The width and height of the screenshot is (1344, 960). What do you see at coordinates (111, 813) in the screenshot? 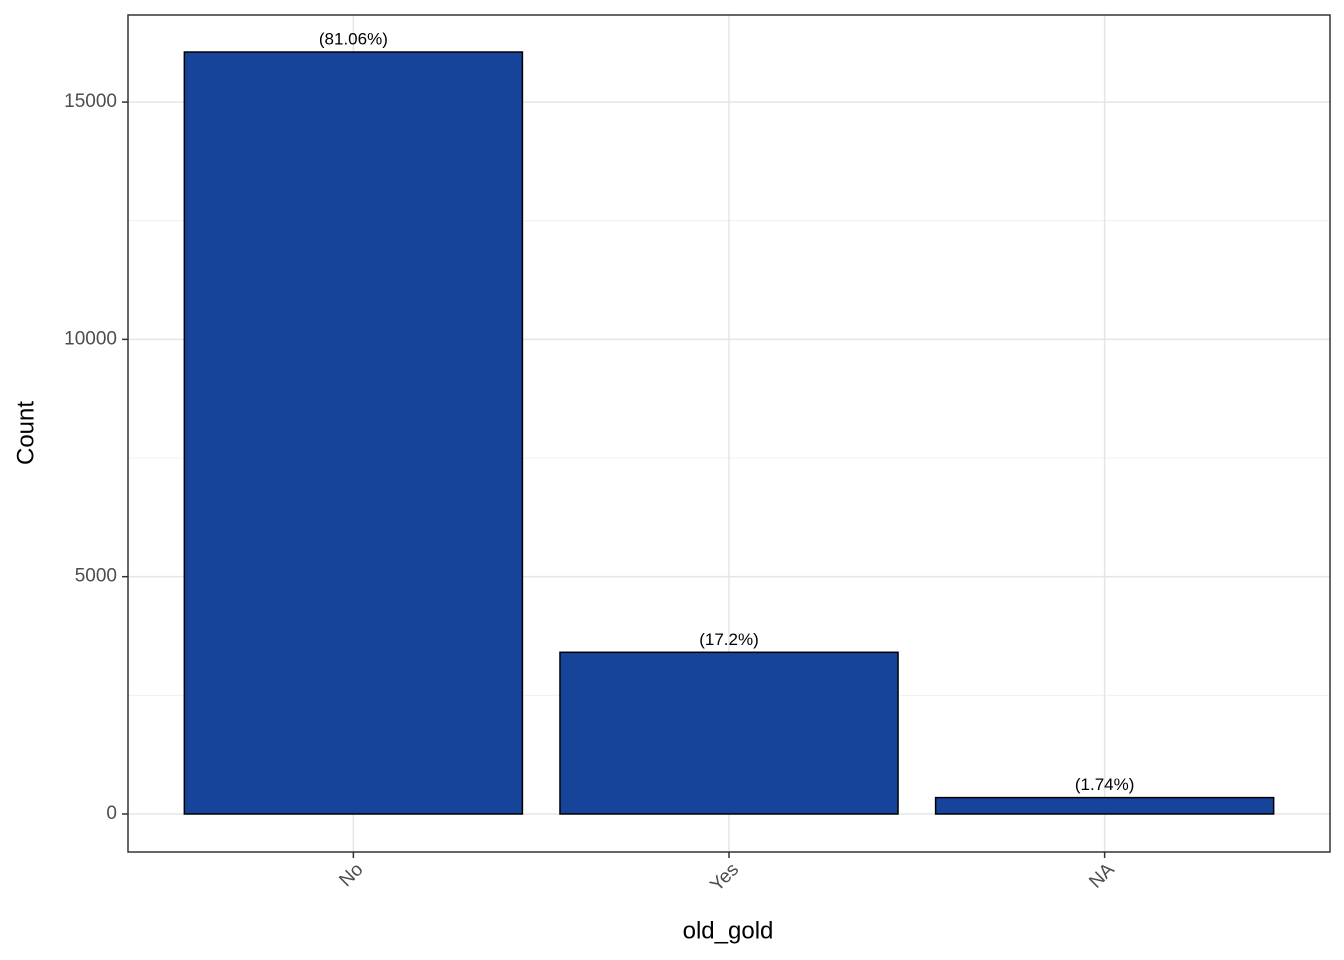
I see `y-tick-label: 0` at bounding box center [111, 813].